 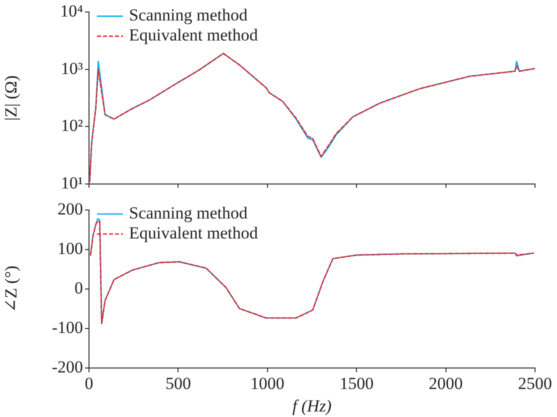 What do you see at coordinates (71, 182) in the screenshot?
I see `y-tick-label: 10¹` at bounding box center [71, 182].